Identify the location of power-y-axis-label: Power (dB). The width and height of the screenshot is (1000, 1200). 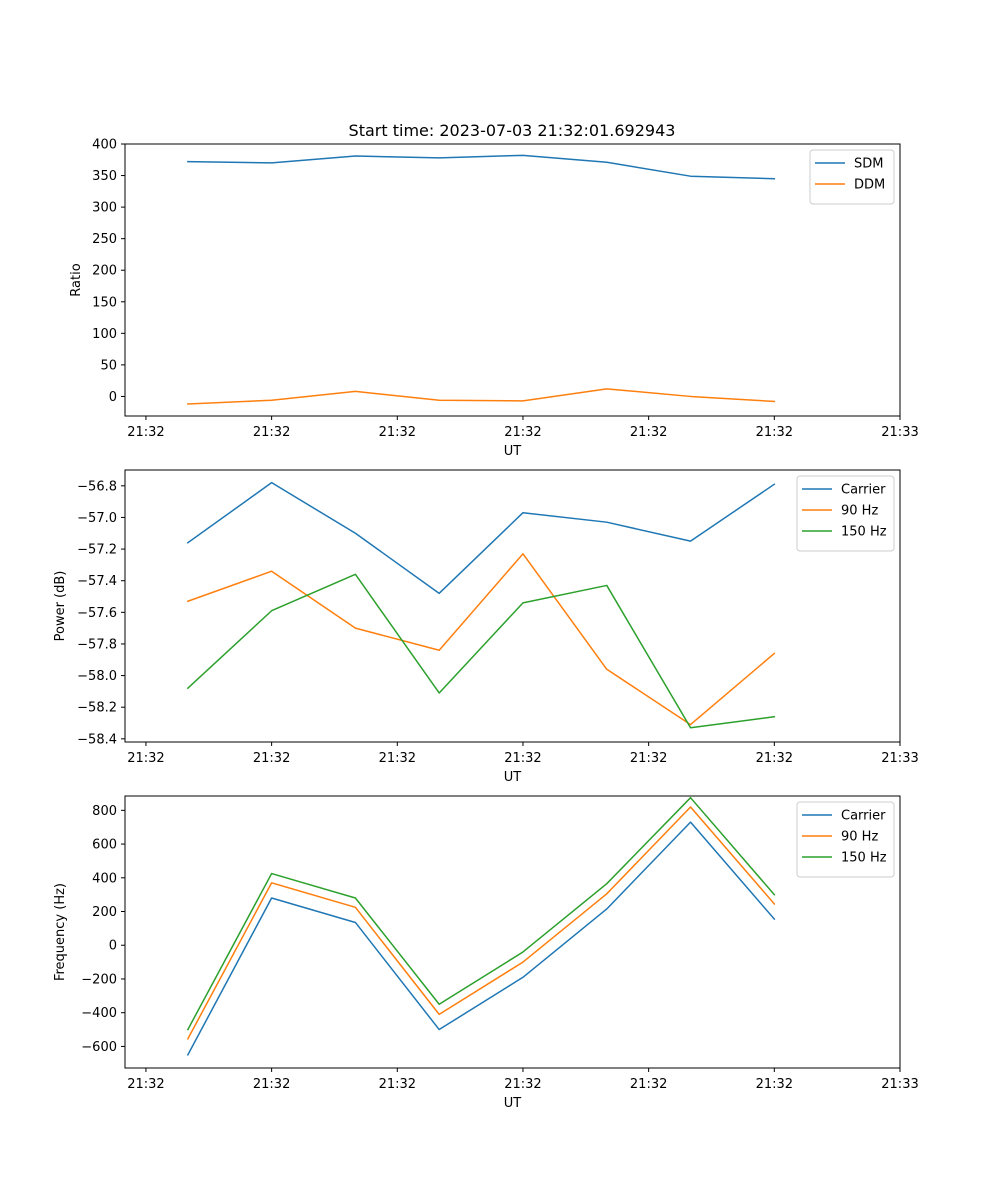
(60, 606).